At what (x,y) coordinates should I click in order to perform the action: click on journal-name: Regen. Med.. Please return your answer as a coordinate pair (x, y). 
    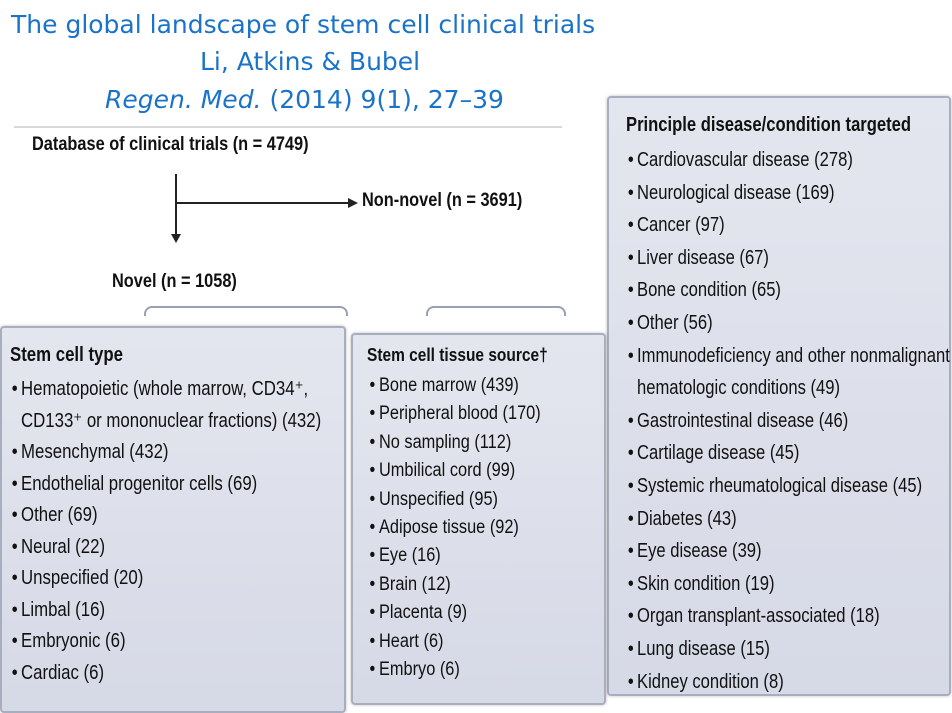
    Looking at the image, I should click on (183, 99).